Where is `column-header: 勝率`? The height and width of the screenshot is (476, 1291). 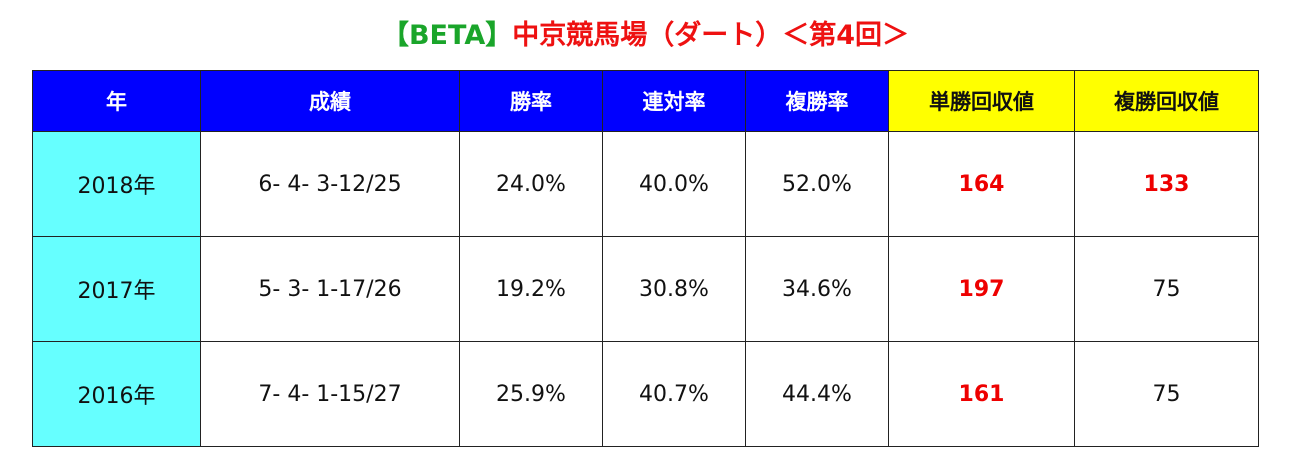 column-header: 勝率 is located at coordinates (531, 101).